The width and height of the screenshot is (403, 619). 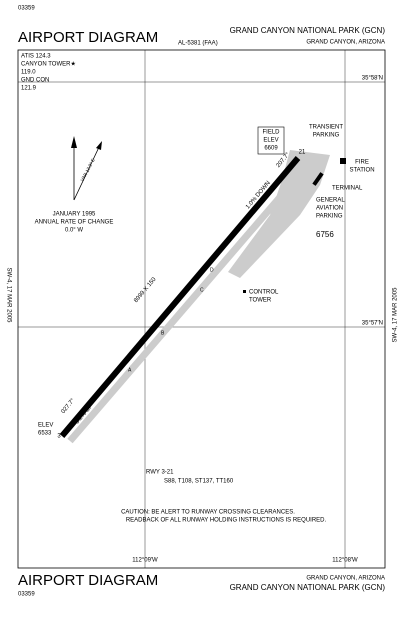 What do you see at coordinates (318, 179) in the screenshot?
I see `terminal` at bounding box center [318, 179].